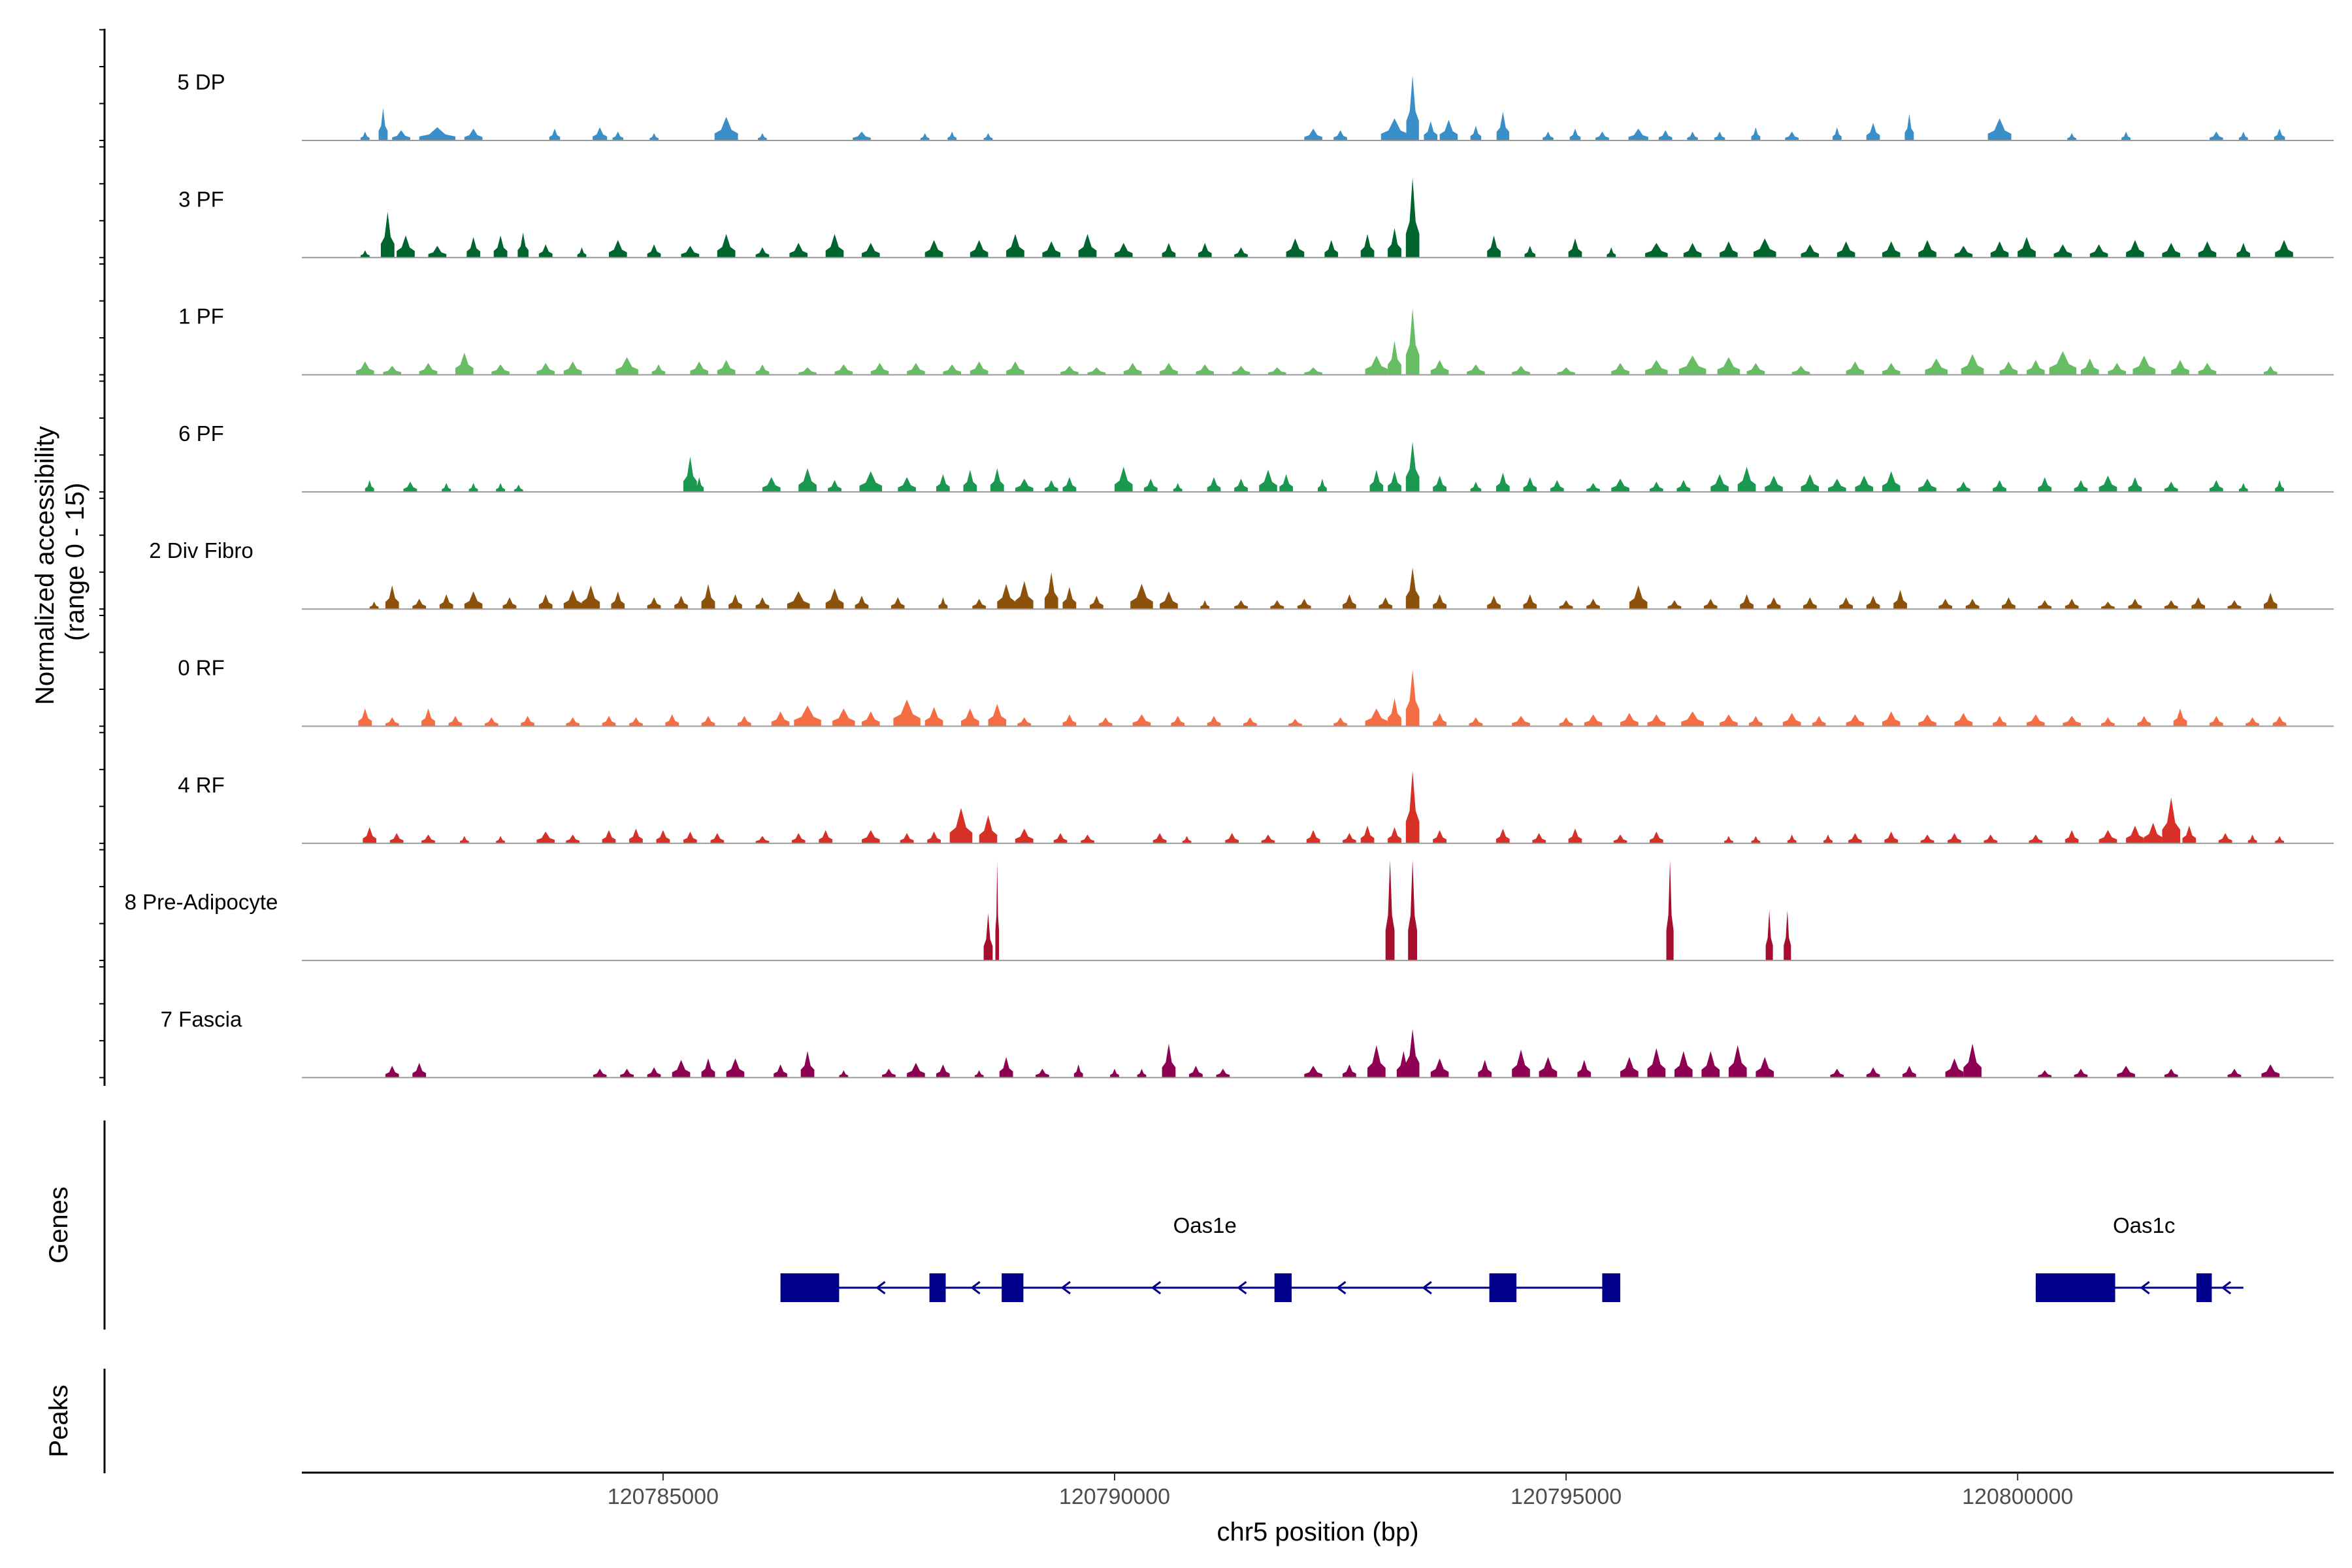 The height and width of the screenshot is (1568, 2352). Describe the element at coordinates (60, 562) in the screenshot. I see `y-axis-title: Normalized accessibility (range 0 - 15)` at that location.